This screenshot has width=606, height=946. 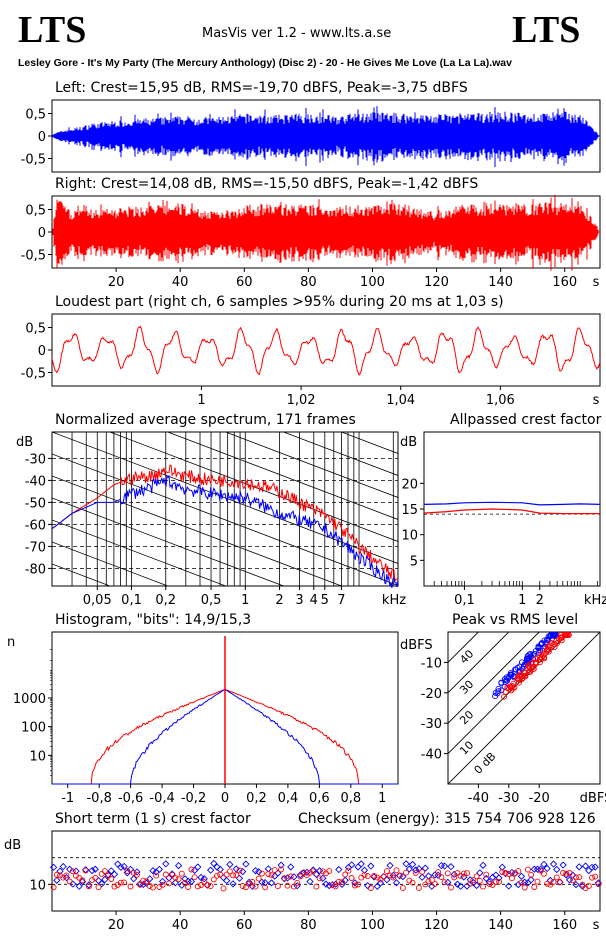 What do you see at coordinates (244, 925) in the screenshot?
I see `short-term-crest-xtick-label: 60` at bounding box center [244, 925].